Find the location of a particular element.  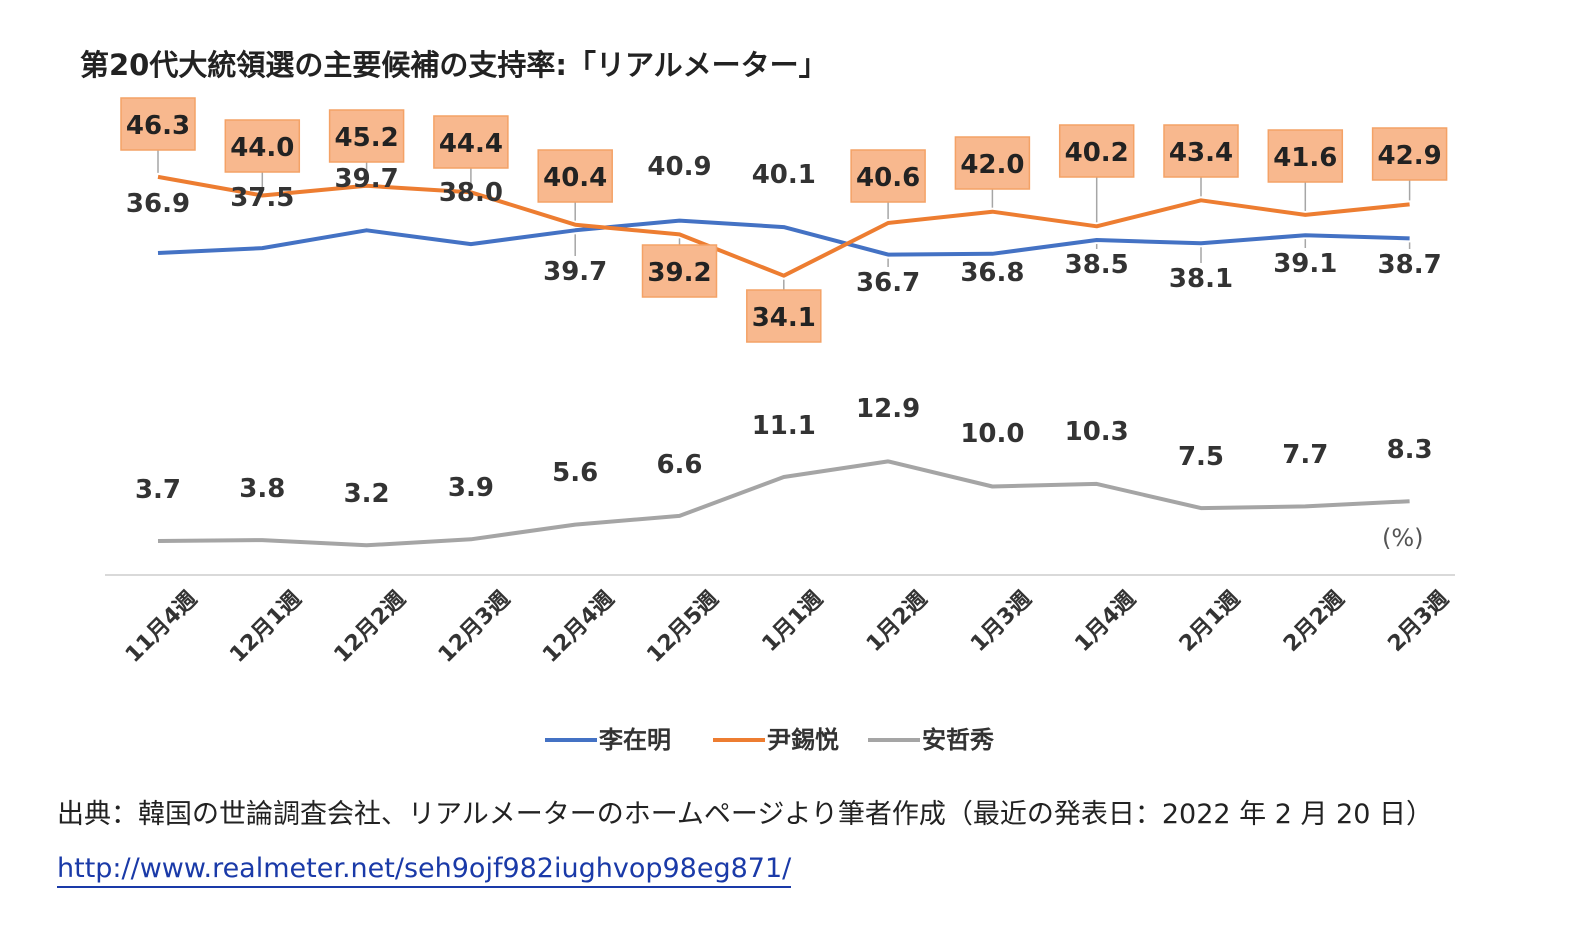

data-label-text: 40.4 is located at coordinates (575, 178).